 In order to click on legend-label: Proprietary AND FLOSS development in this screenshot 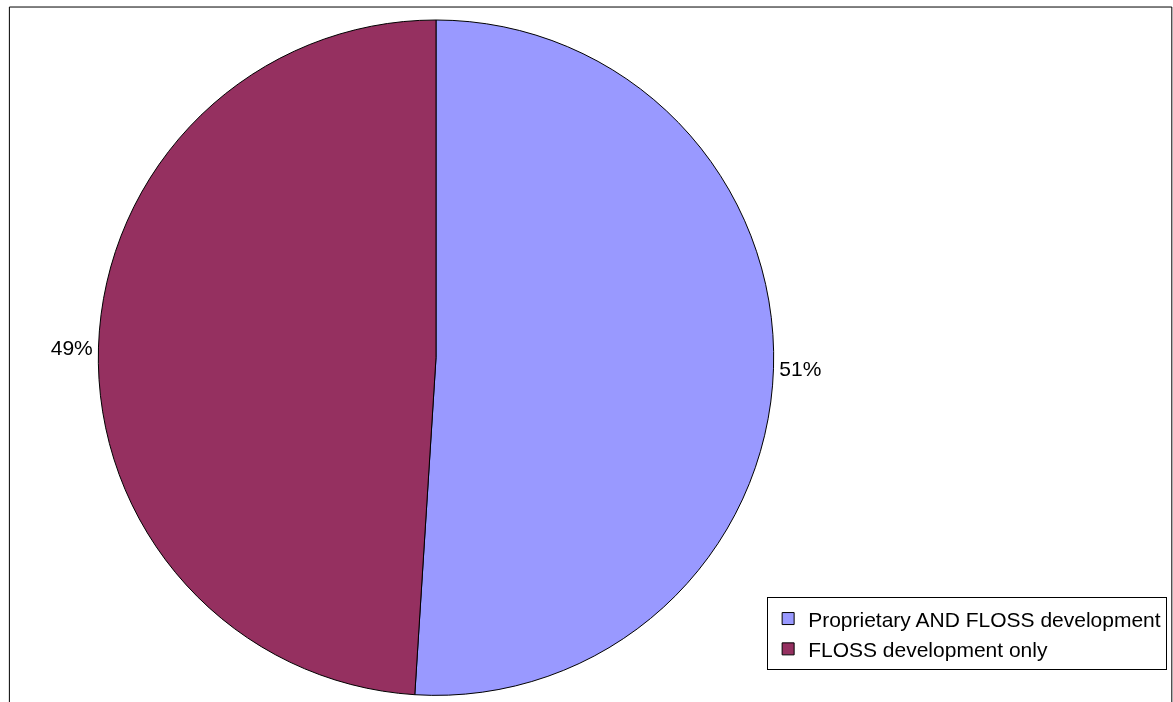, I will do `click(984, 619)`.